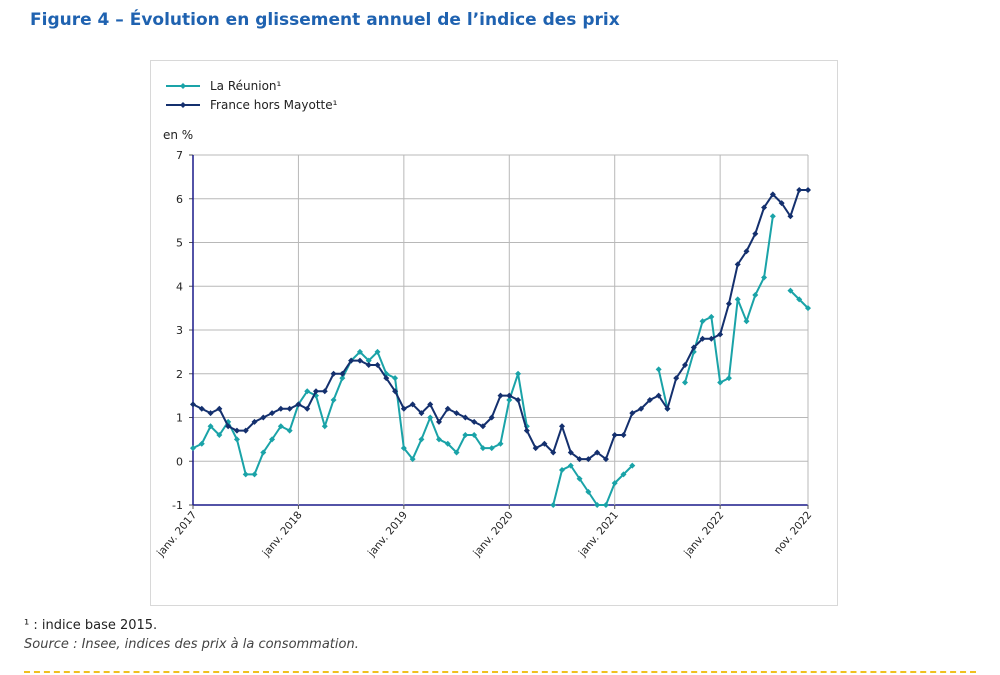  What do you see at coordinates (179, 374) in the screenshot?
I see `y-tick-label: 2` at bounding box center [179, 374].